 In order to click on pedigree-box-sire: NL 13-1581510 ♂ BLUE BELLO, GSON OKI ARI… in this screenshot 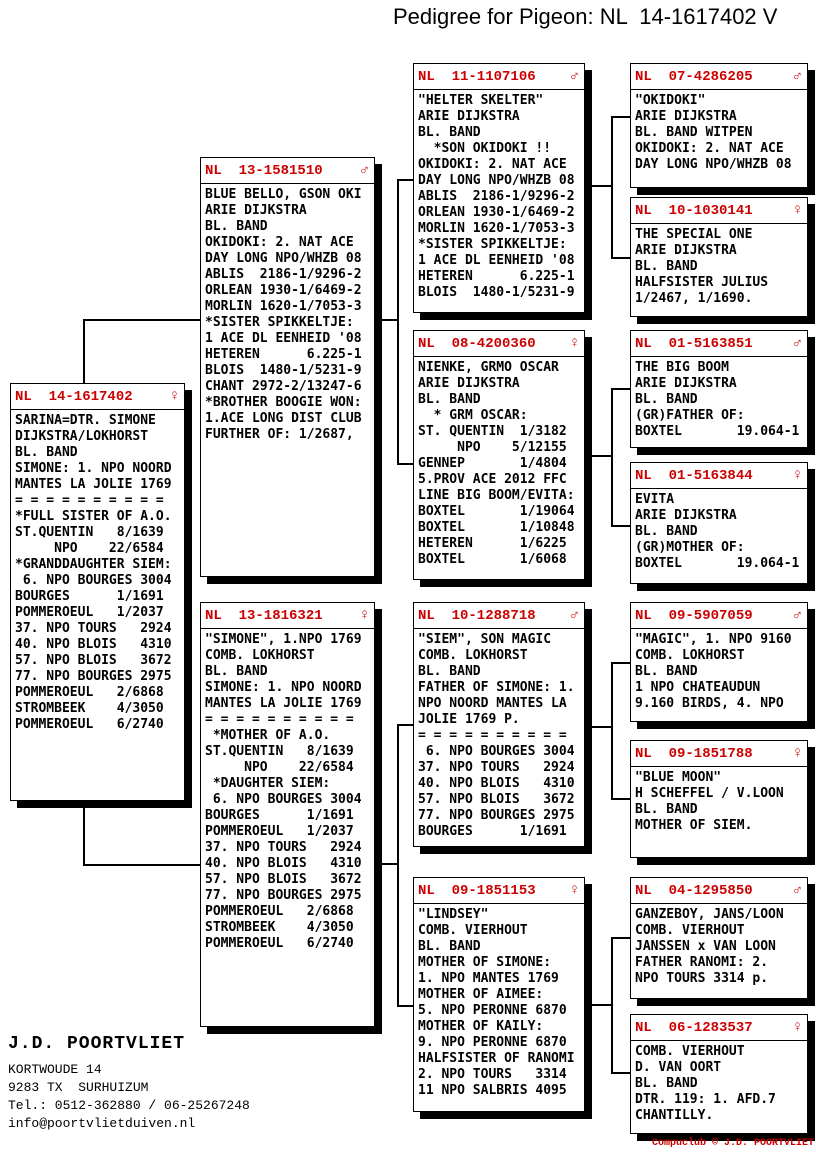, I will do `click(287, 367)`.